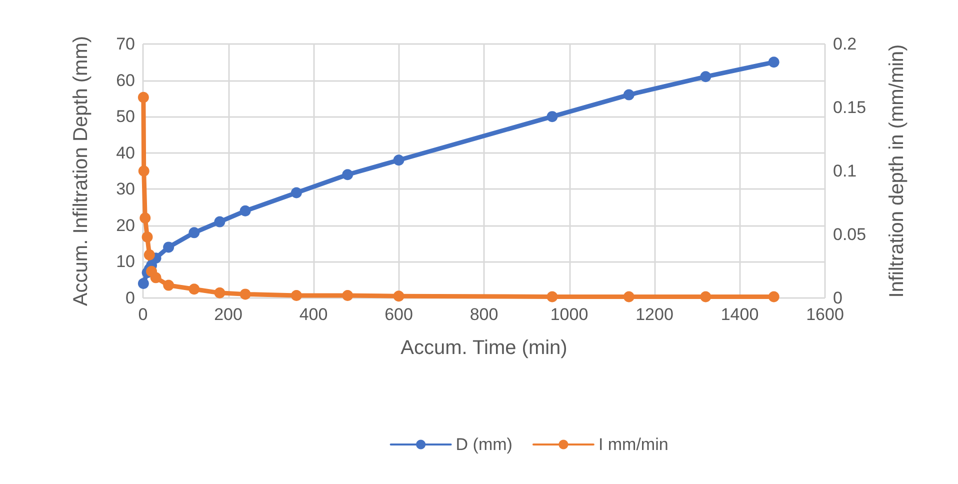  What do you see at coordinates (125, 189) in the screenshot?
I see `y-tick-label: 30` at bounding box center [125, 189].